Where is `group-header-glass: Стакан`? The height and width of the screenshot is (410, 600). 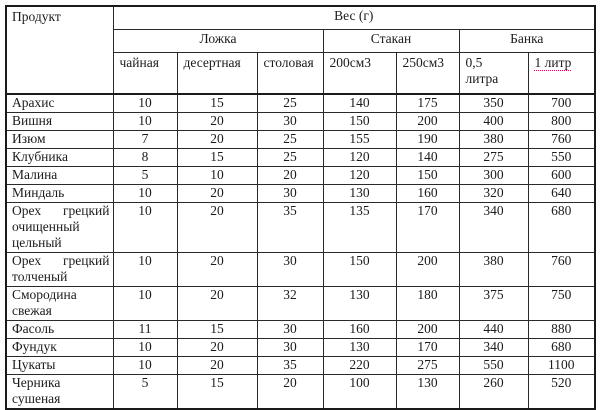
group-header-glass: Стакан is located at coordinates (391, 41).